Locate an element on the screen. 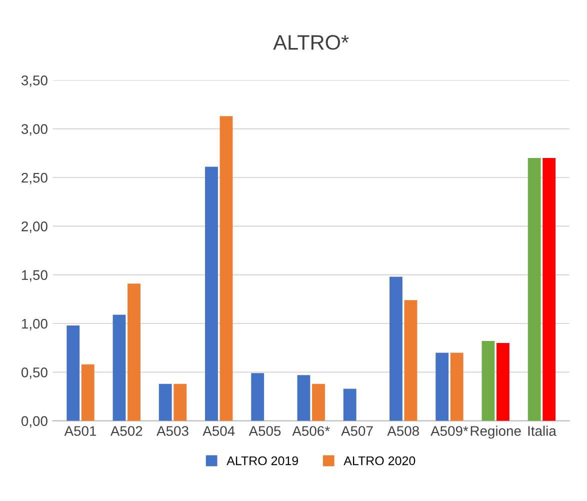  x-tick-label: A506* is located at coordinates (311, 431).